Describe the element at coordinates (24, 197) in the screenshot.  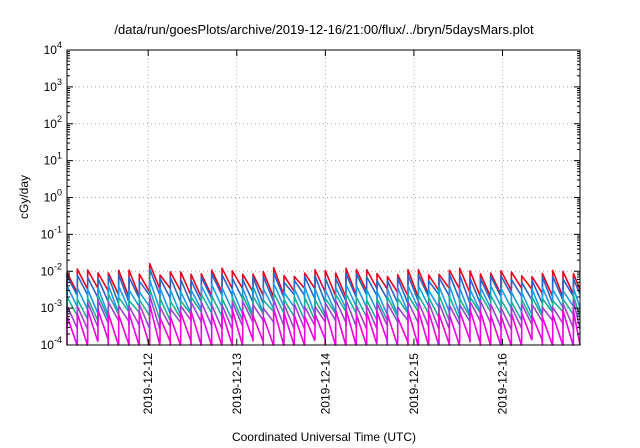
I see `y-axis-label: cGy/day` at that location.